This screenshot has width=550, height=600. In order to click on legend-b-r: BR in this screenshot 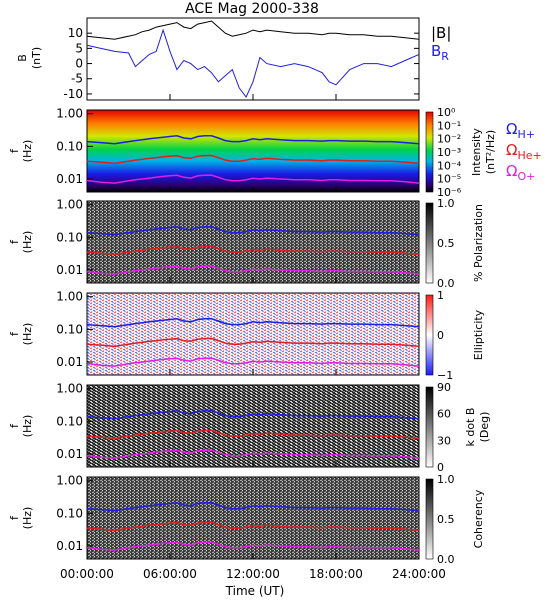, I will do `click(440, 52)`.